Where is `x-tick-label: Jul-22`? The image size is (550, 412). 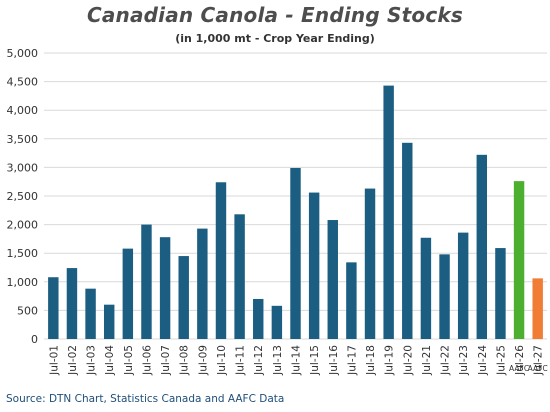 x-tick-label: Jul-22 is located at coordinates (446, 360).